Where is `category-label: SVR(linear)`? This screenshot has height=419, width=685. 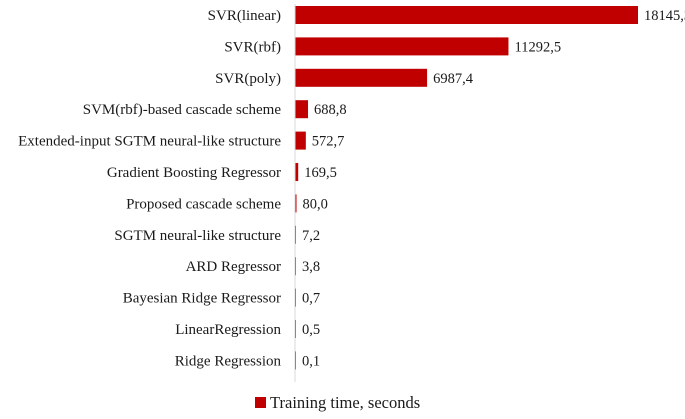
category-label: SVR(linear) is located at coordinates (244, 16).